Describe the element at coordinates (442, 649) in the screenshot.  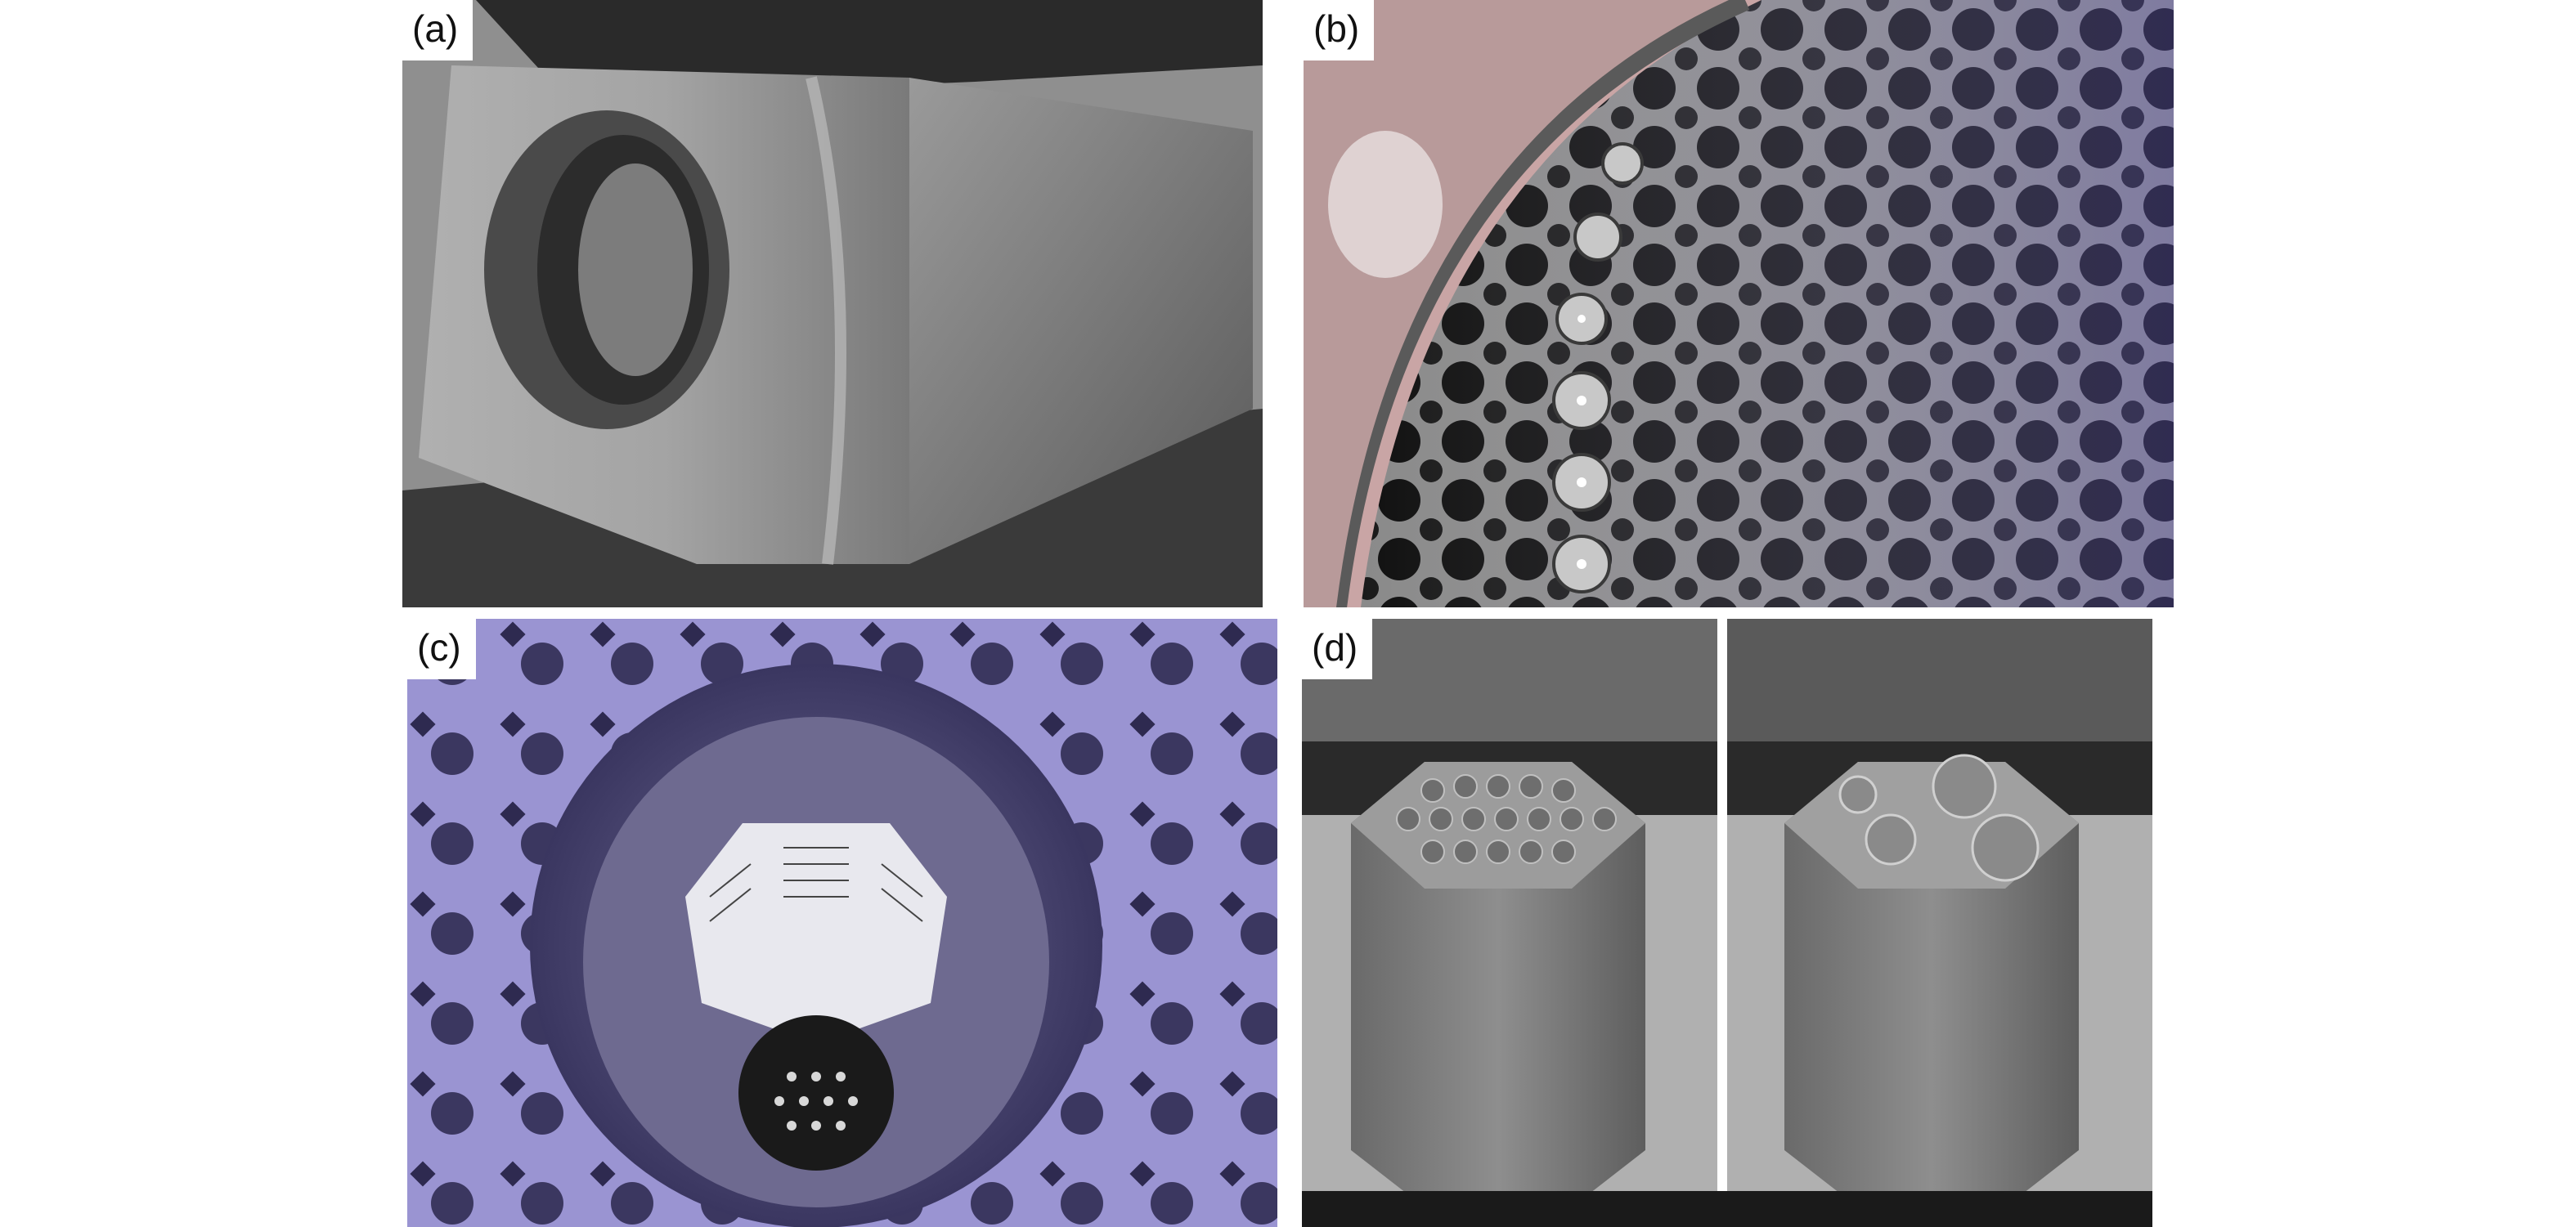
I see `panel-label-c: (c)` at that location.